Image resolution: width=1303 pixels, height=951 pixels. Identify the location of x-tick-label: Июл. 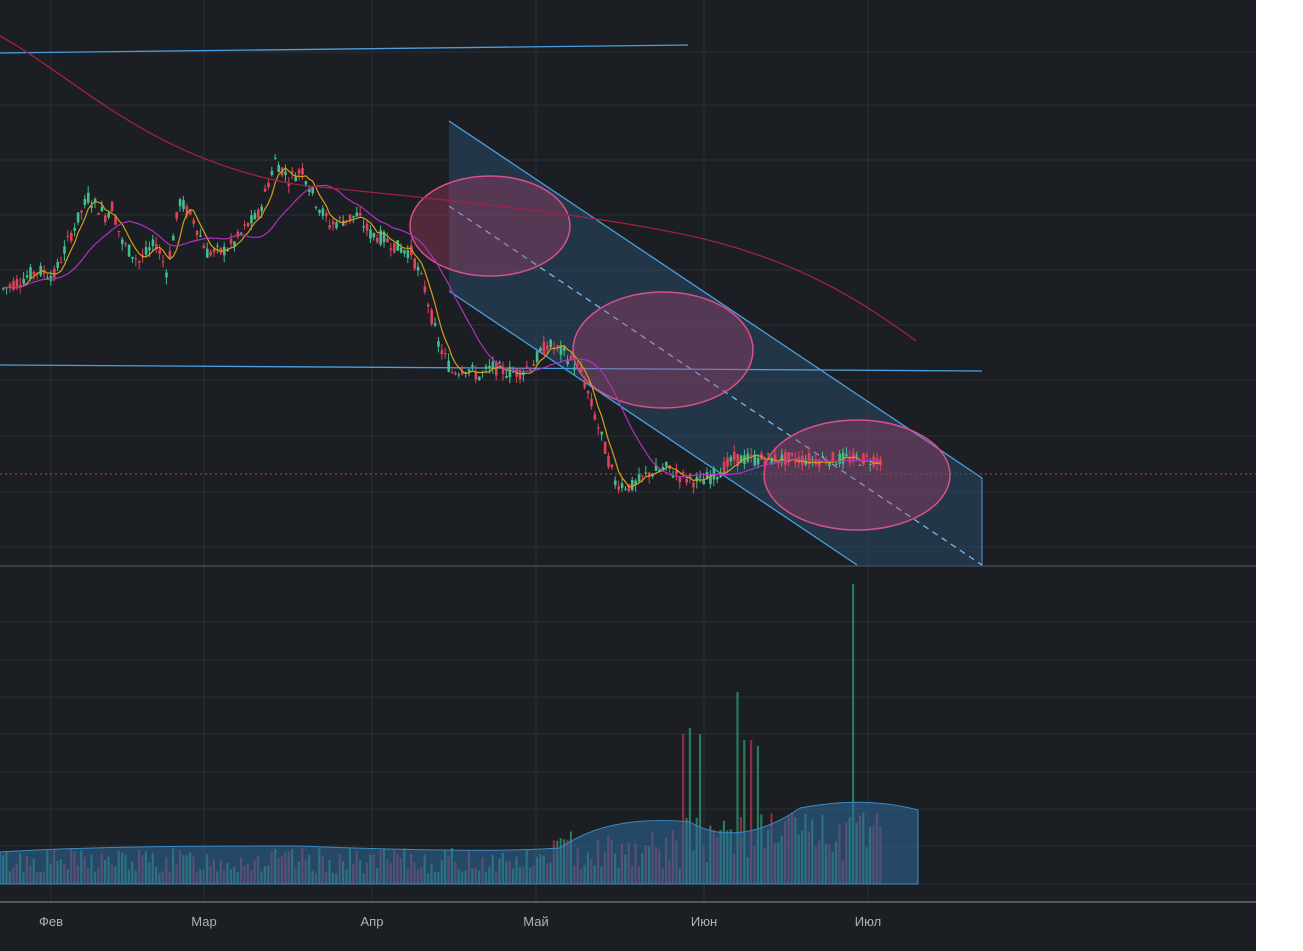
(868, 921).